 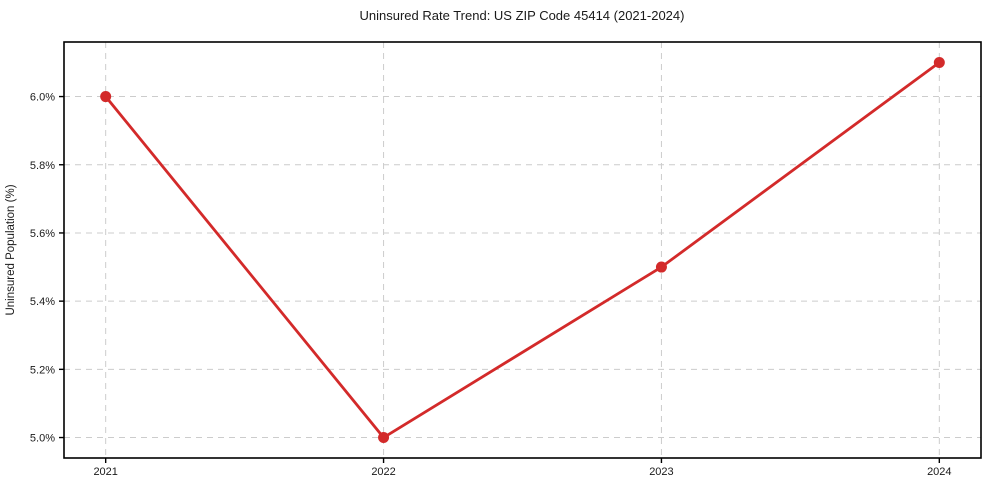 What do you see at coordinates (383, 472) in the screenshot?
I see `x-tick-label: 2022` at bounding box center [383, 472].